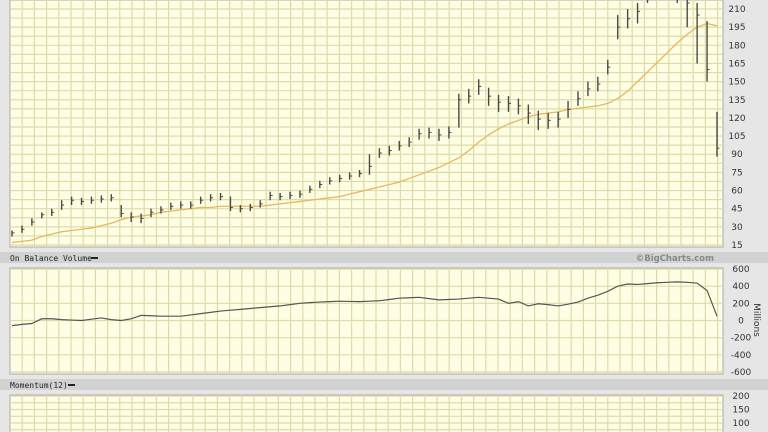 The image size is (768, 432). What do you see at coordinates (740, 397) in the screenshot?
I see `momentum-tick-label: 200` at bounding box center [740, 397].